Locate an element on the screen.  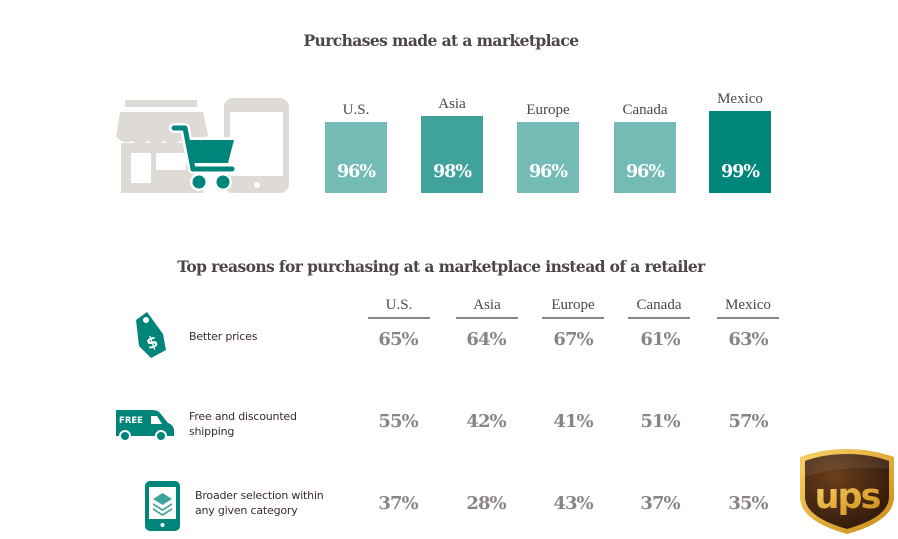
free-shipping-truck-icon: FREE is located at coordinates (145, 425).